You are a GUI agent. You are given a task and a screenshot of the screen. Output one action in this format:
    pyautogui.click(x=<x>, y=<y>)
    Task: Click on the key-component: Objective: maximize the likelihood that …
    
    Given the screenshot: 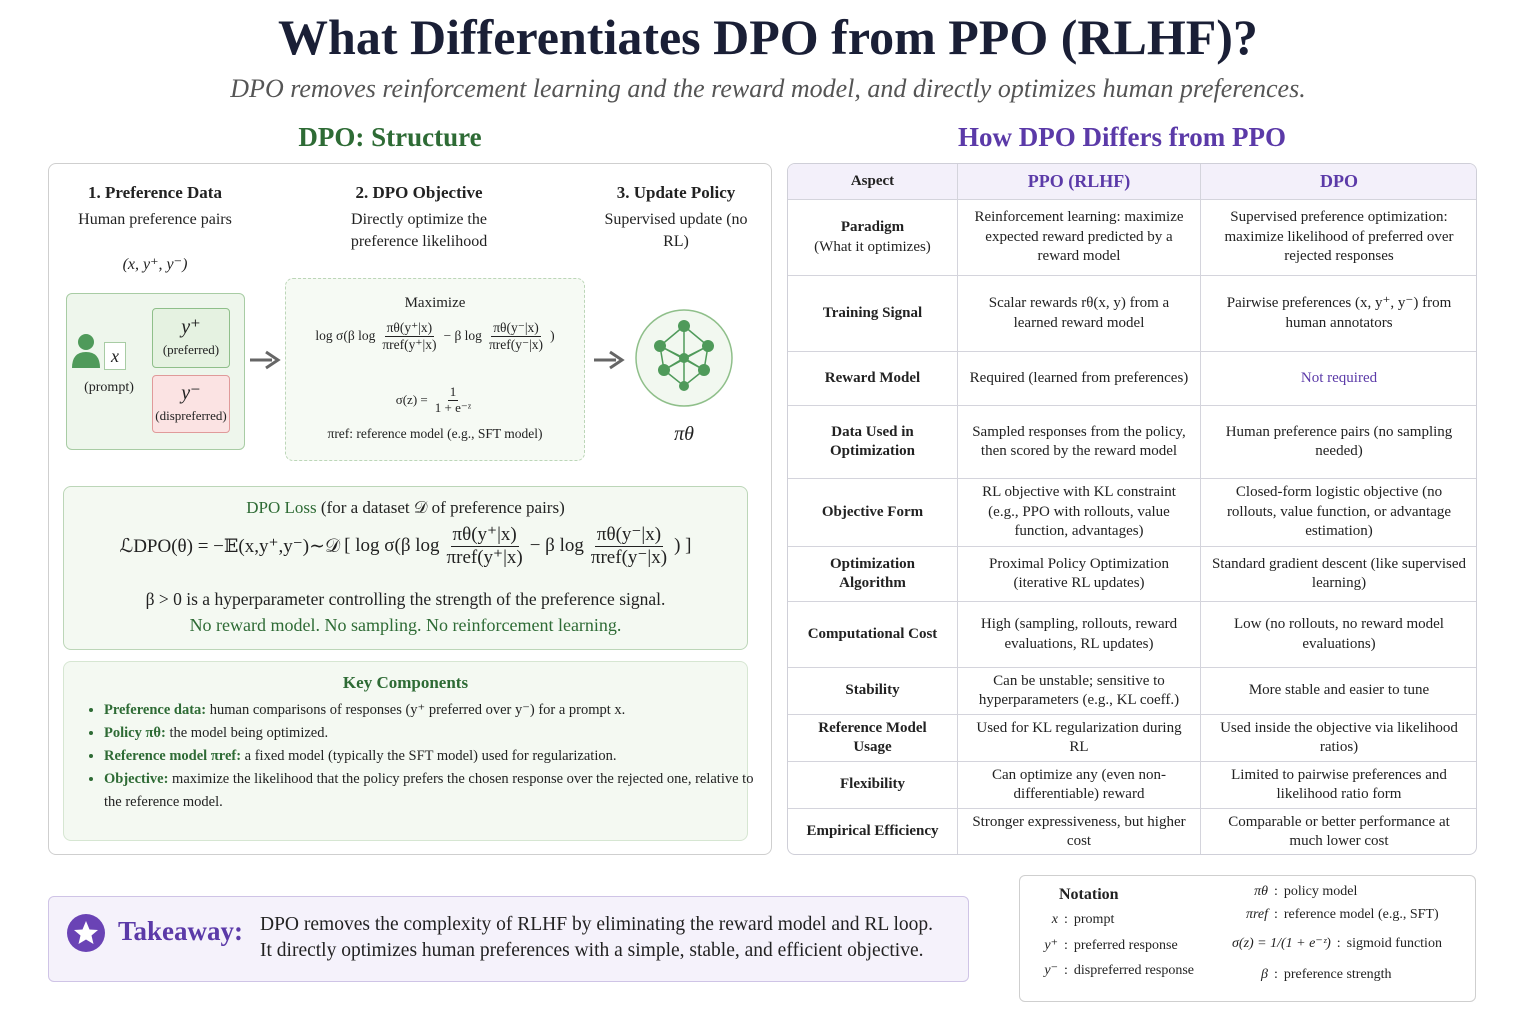 What is the action you would take?
    pyautogui.click(x=429, y=791)
    